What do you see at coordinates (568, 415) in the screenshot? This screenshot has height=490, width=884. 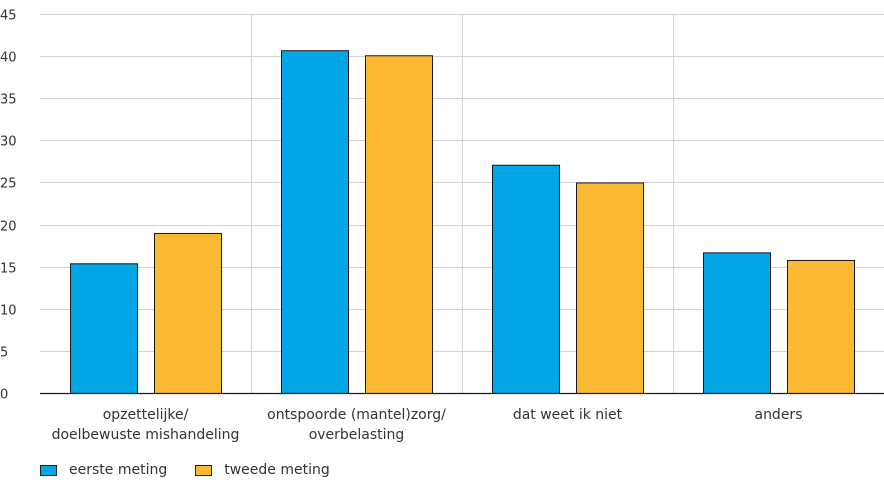 I see `x-category-label: dat weet ik niet` at bounding box center [568, 415].